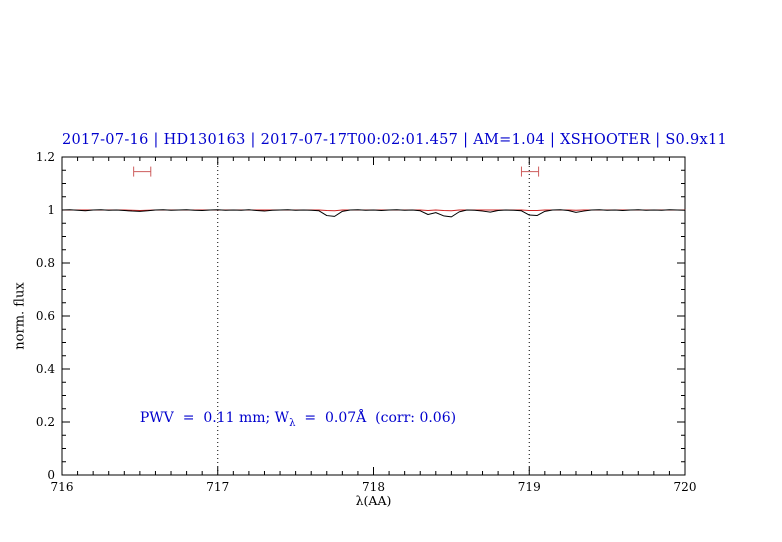 Image resolution: width=782 pixels, height=542 pixels. I want to click on x-tick-label: 717, so click(217, 487).